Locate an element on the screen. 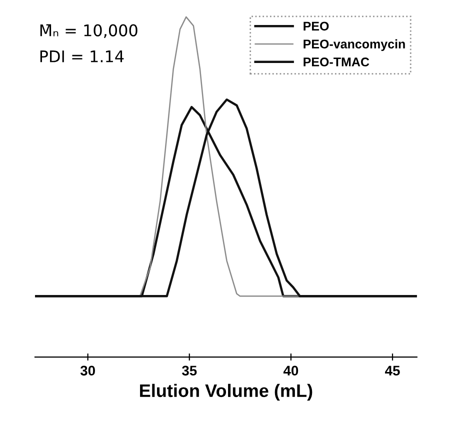 Image resolution: width=470 pixels, height=423 pixels. annotation: M̄ₙ = 10,000 is located at coordinates (89, 31).